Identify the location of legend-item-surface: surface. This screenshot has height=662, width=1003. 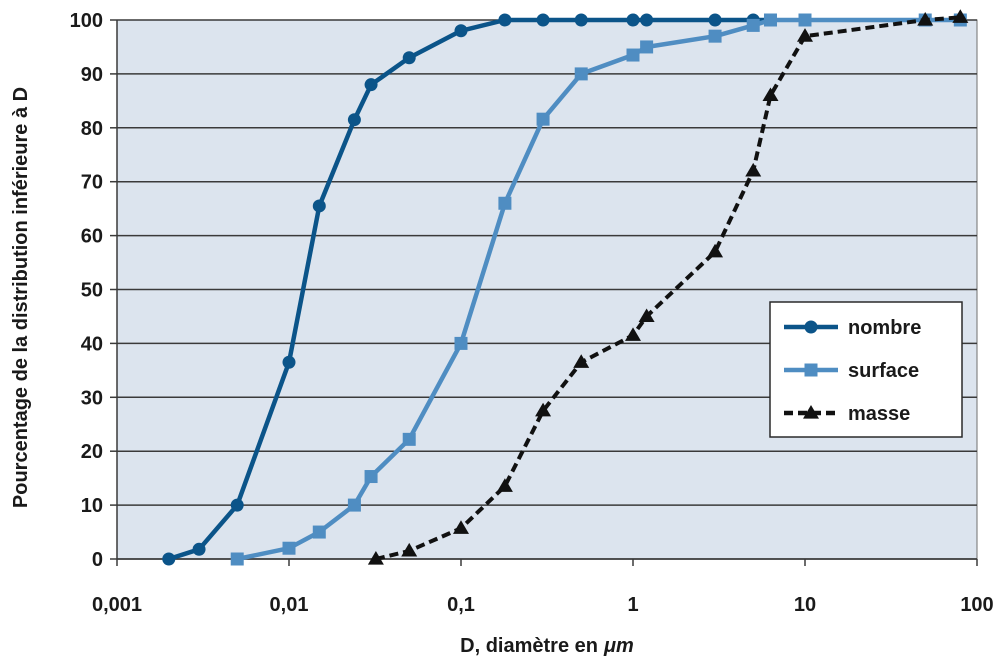
(851, 371).